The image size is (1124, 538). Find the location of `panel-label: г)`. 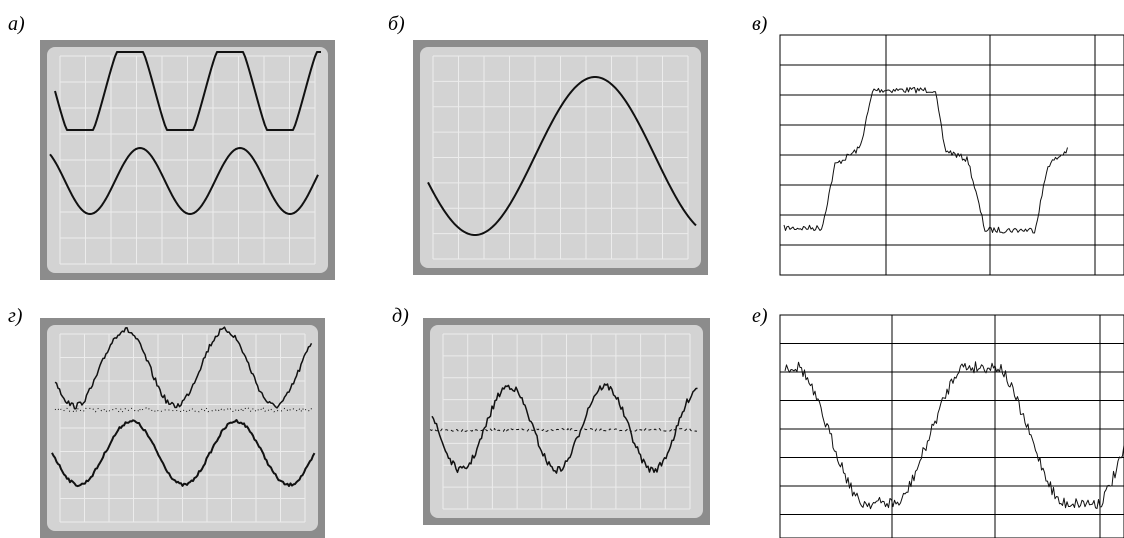

panel-label: г) is located at coordinates (15, 316).